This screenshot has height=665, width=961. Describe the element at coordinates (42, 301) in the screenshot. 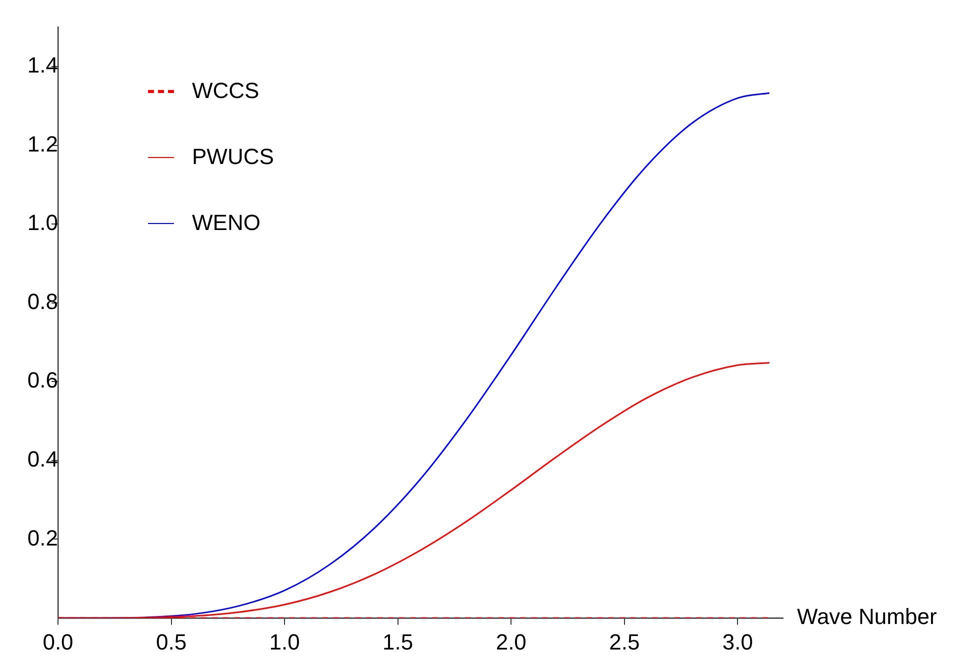

I see `y-tick-label: 0.8` at that location.